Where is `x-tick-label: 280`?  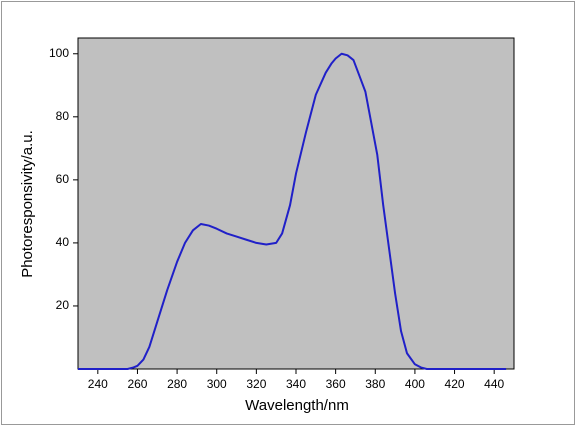 x-tick-label: 280 is located at coordinates (177, 384).